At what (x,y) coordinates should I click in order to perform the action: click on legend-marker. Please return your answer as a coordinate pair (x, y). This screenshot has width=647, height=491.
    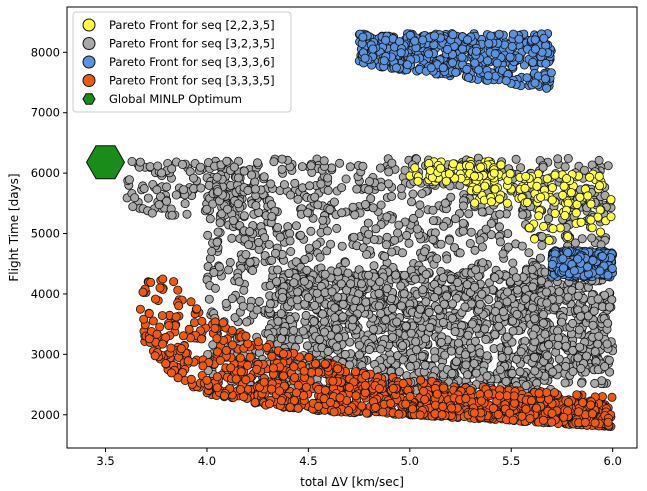
    Looking at the image, I should click on (89, 43).